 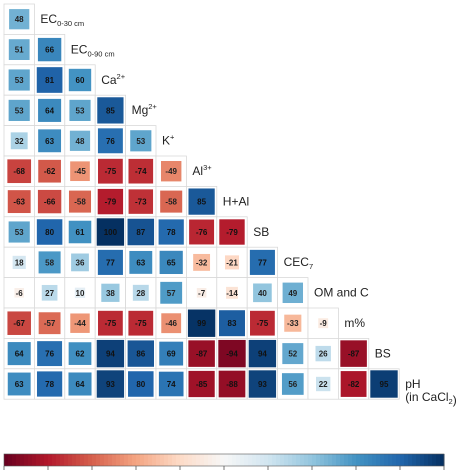 What do you see at coordinates (49, 232) in the screenshot?
I see `cell-value-7-1: 80` at bounding box center [49, 232].